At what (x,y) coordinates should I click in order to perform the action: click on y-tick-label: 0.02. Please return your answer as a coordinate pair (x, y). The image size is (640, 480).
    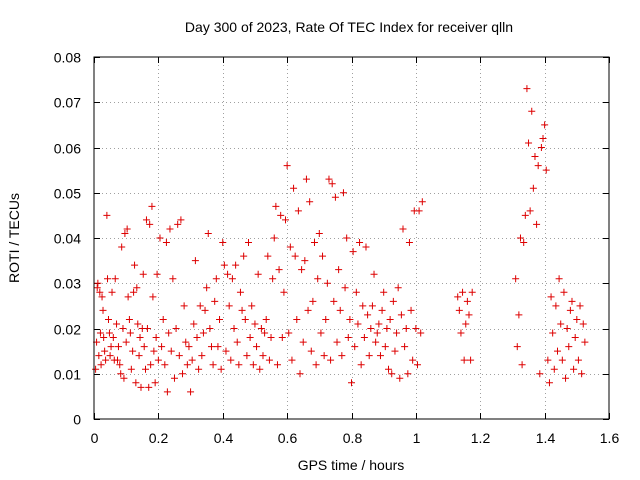
    Looking at the image, I should click on (67, 330).